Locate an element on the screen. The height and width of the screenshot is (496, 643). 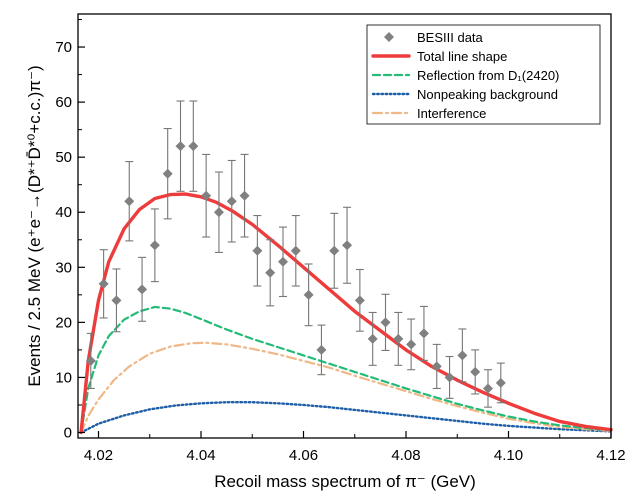
y-tick-label: 40 is located at coordinates (63, 212).